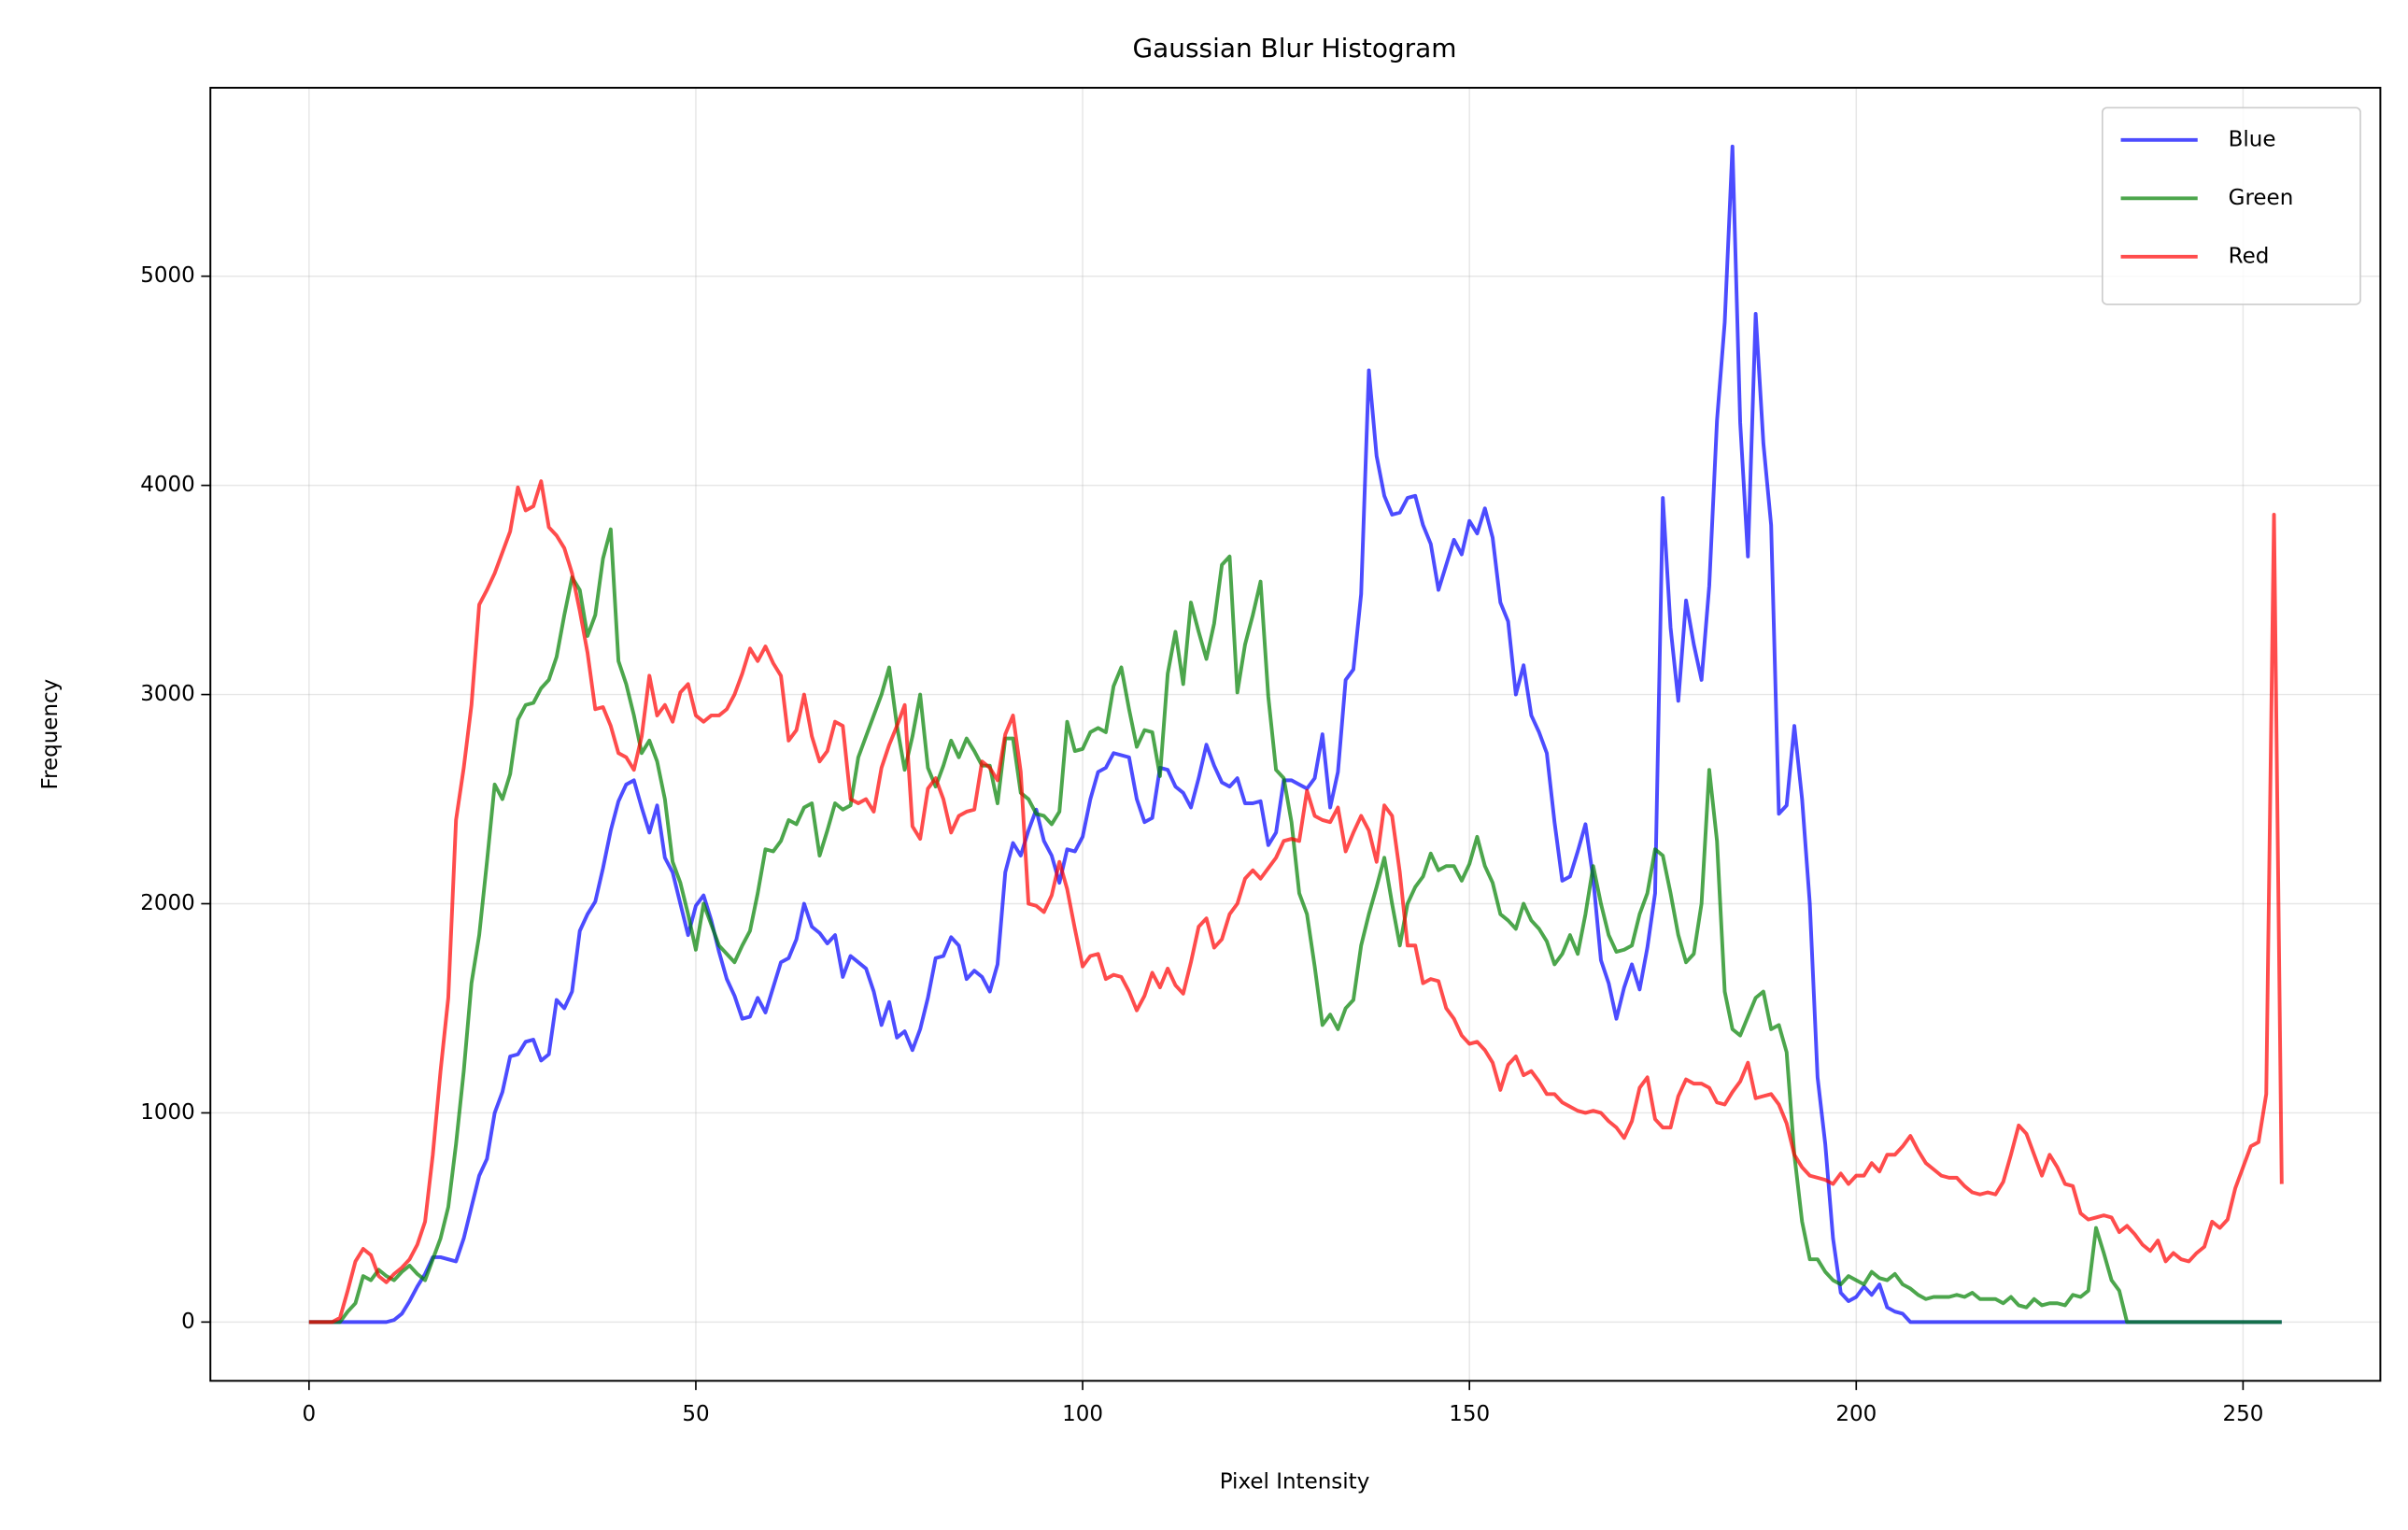 Image resolution: width=2408 pixels, height=1530 pixels. What do you see at coordinates (2249, 256) in the screenshot?
I see `legend-label: Red` at bounding box center [2249, 256].